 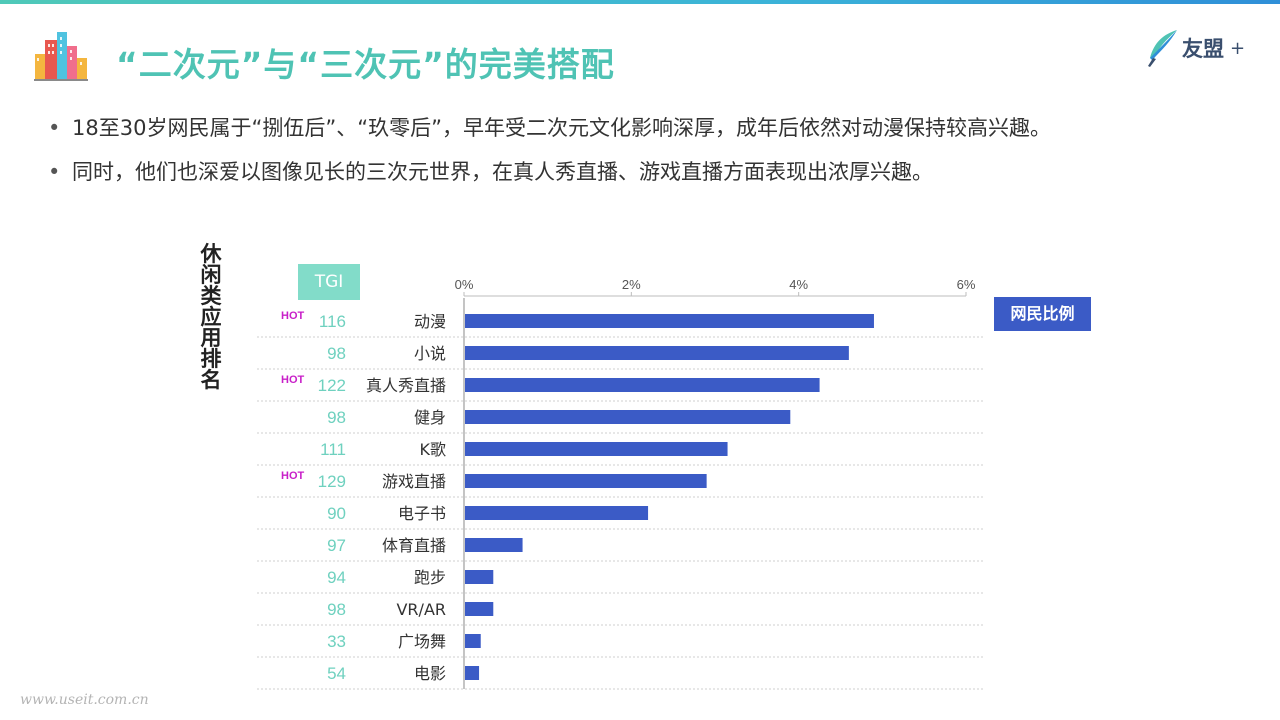 I want to click on category-label: VR/AR, so click(x=421, y=609).